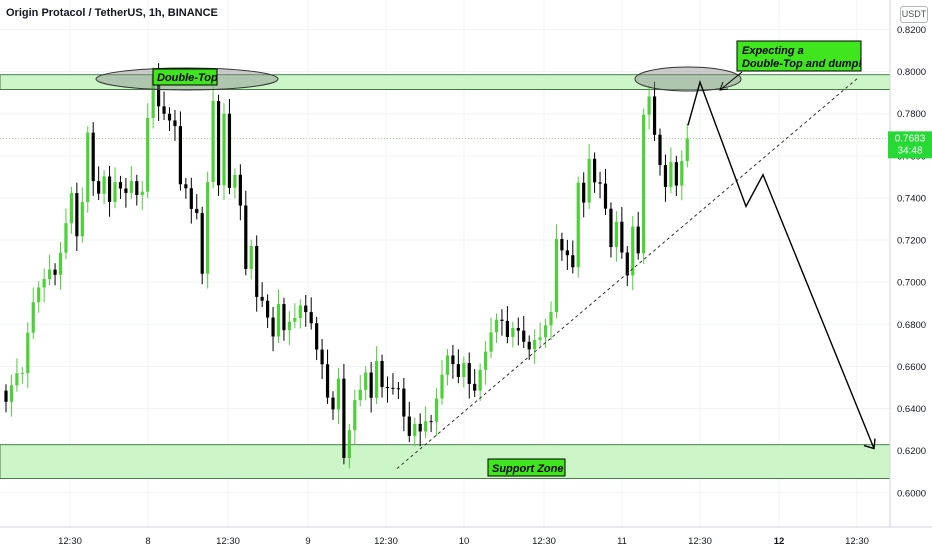 The image size is (932, 550). Describe the element at coordinates (70, 541) in the screenshot. I see `x-tick-label: 12:30` at that location.